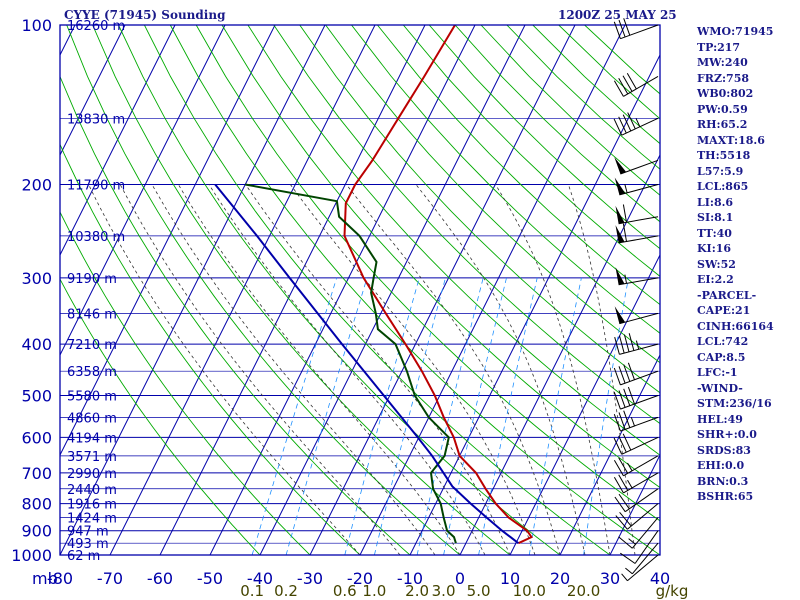 This screenshot has height=600, width=800. What do you see at coordinates (92, 345) in the screenshot?
I see `height-label: 7210 m` at bounding box center [92, 345].